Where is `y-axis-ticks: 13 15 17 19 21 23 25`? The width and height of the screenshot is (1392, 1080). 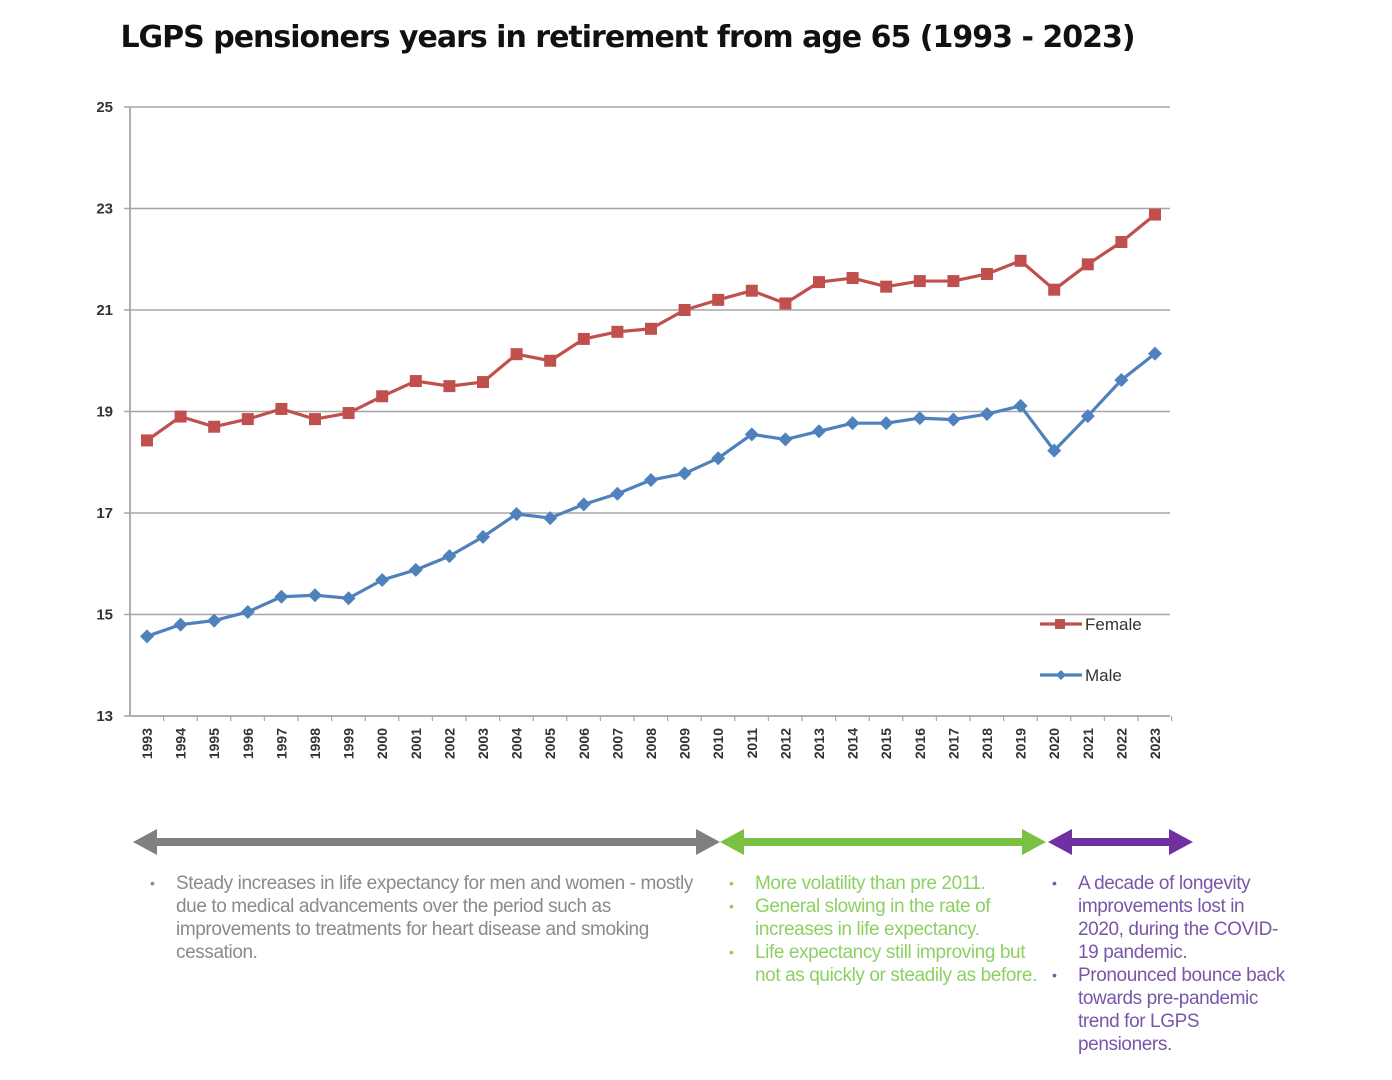 y-axis-ticks: 13 15 17 19 21 23 25 is located at coordinates (113, 412).